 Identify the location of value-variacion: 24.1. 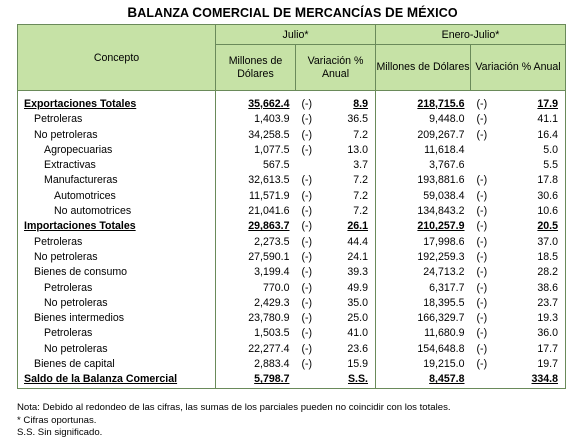
(358, 256).